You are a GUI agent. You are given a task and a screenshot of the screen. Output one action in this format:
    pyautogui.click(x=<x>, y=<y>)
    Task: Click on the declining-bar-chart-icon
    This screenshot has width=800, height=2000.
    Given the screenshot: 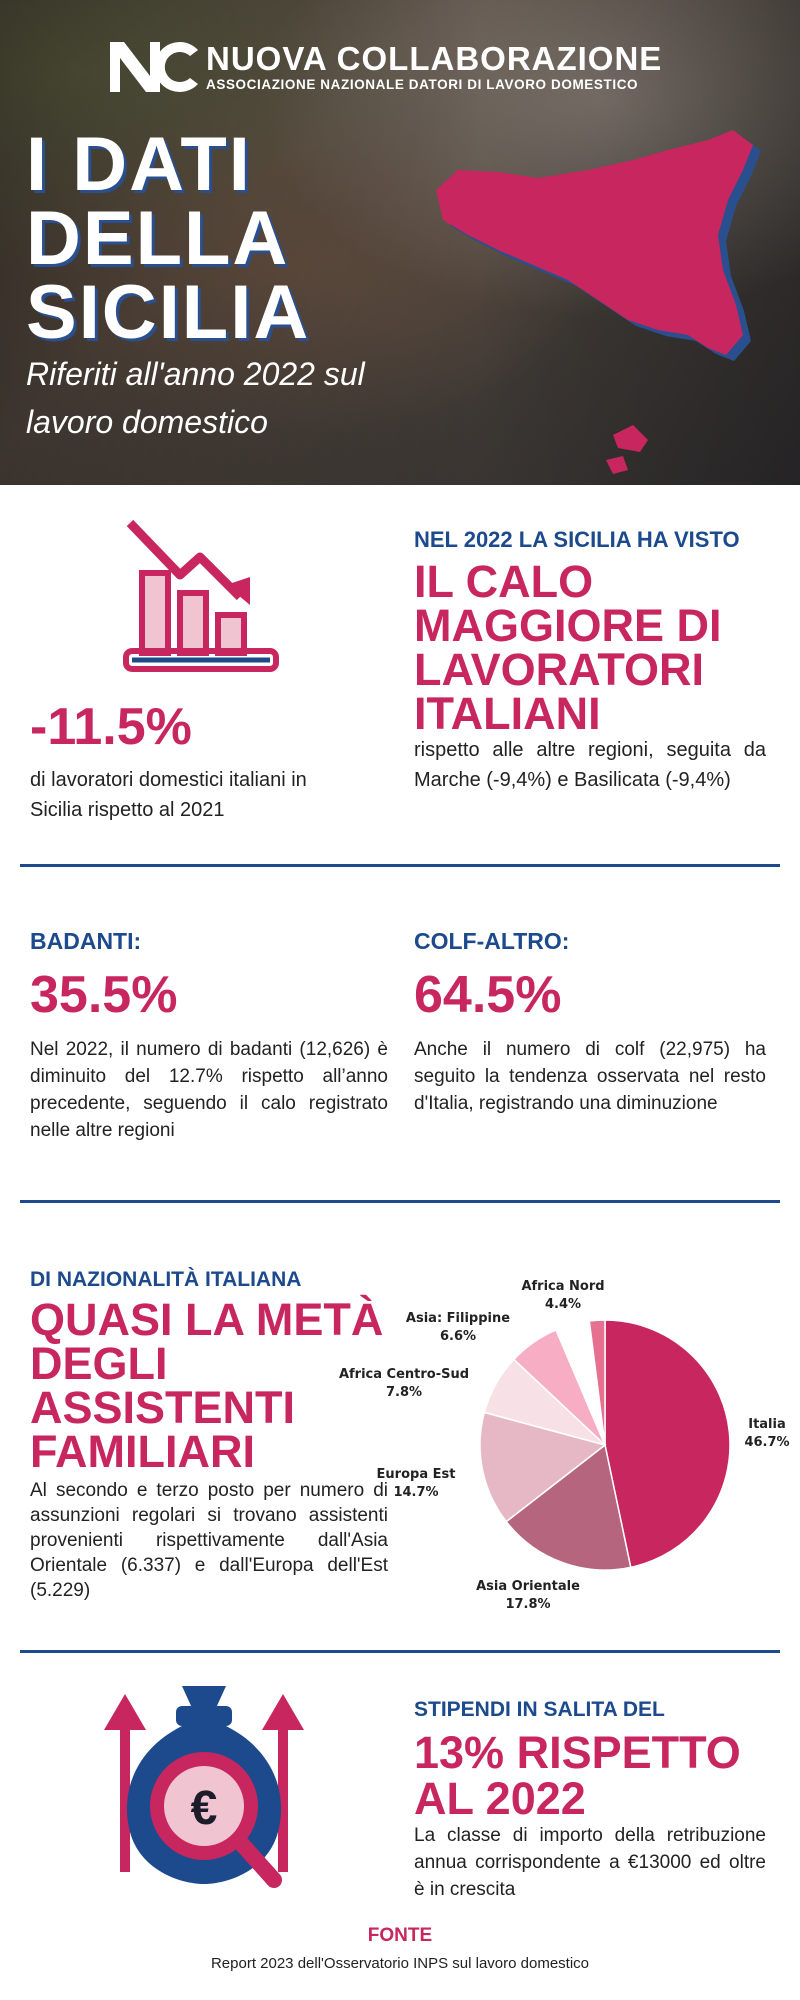 What is the action you would take?
    pyautogui.click(x=201, y=595)
    